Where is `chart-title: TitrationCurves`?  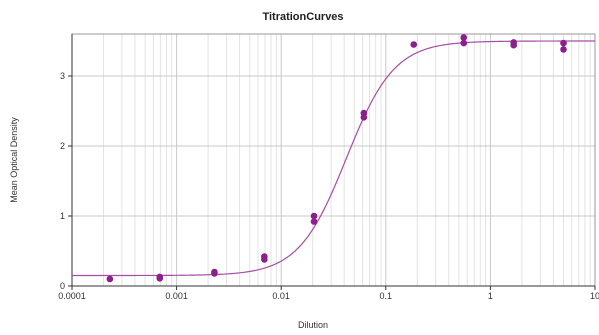 chart-title: TitrationCurves is located at coordinates (302, 17).